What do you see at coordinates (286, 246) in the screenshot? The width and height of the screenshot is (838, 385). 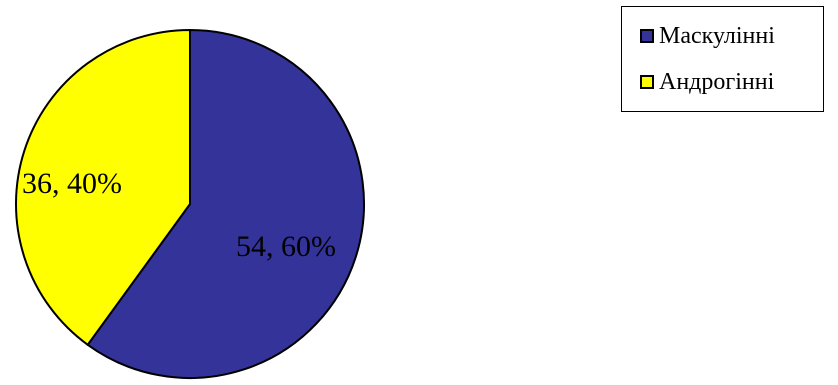 I see `data-label-masculine: 54, 60%` at bounding box center [286, 246].